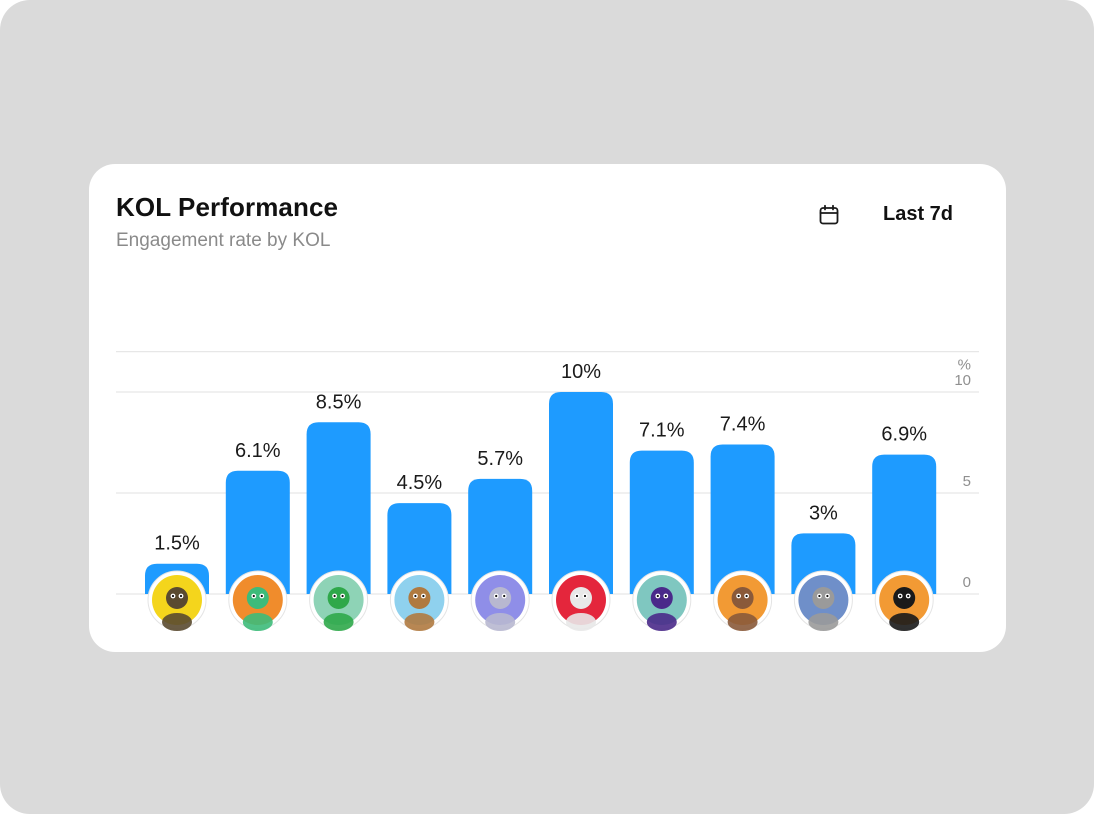 This screenshot has width=1094, height=814. Describe the element at coordinates (918, 214) in the screenshot. I see `date-range-label: Last 7d` at that location.